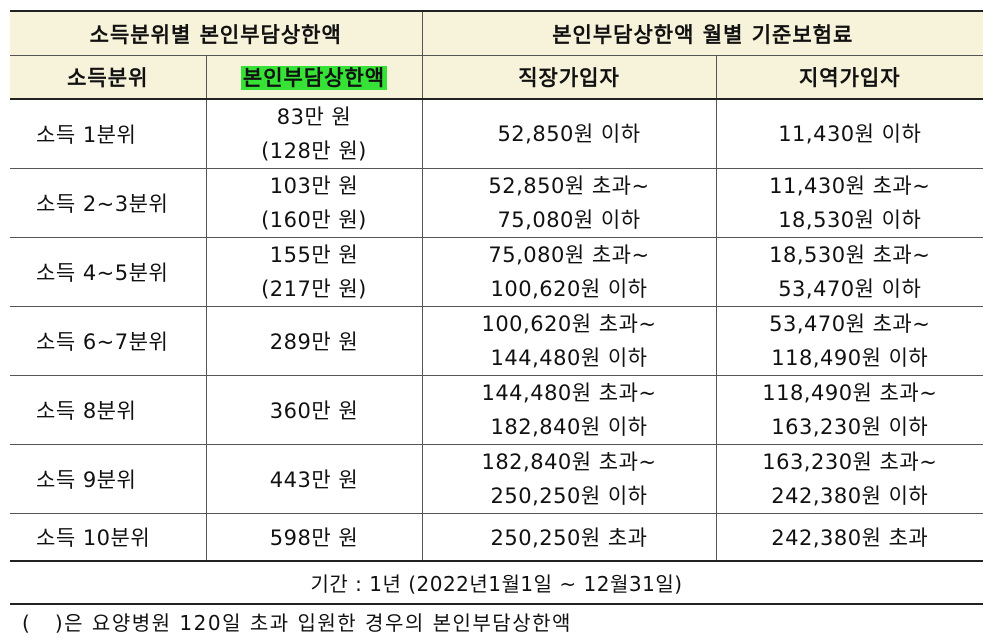 This screenshot has height=642, width=993. Describe the element at coordinates (849, 272) in the screenshot. I see `regional-cell: 18,530원 초과~ 53,470원 이하` at that location.